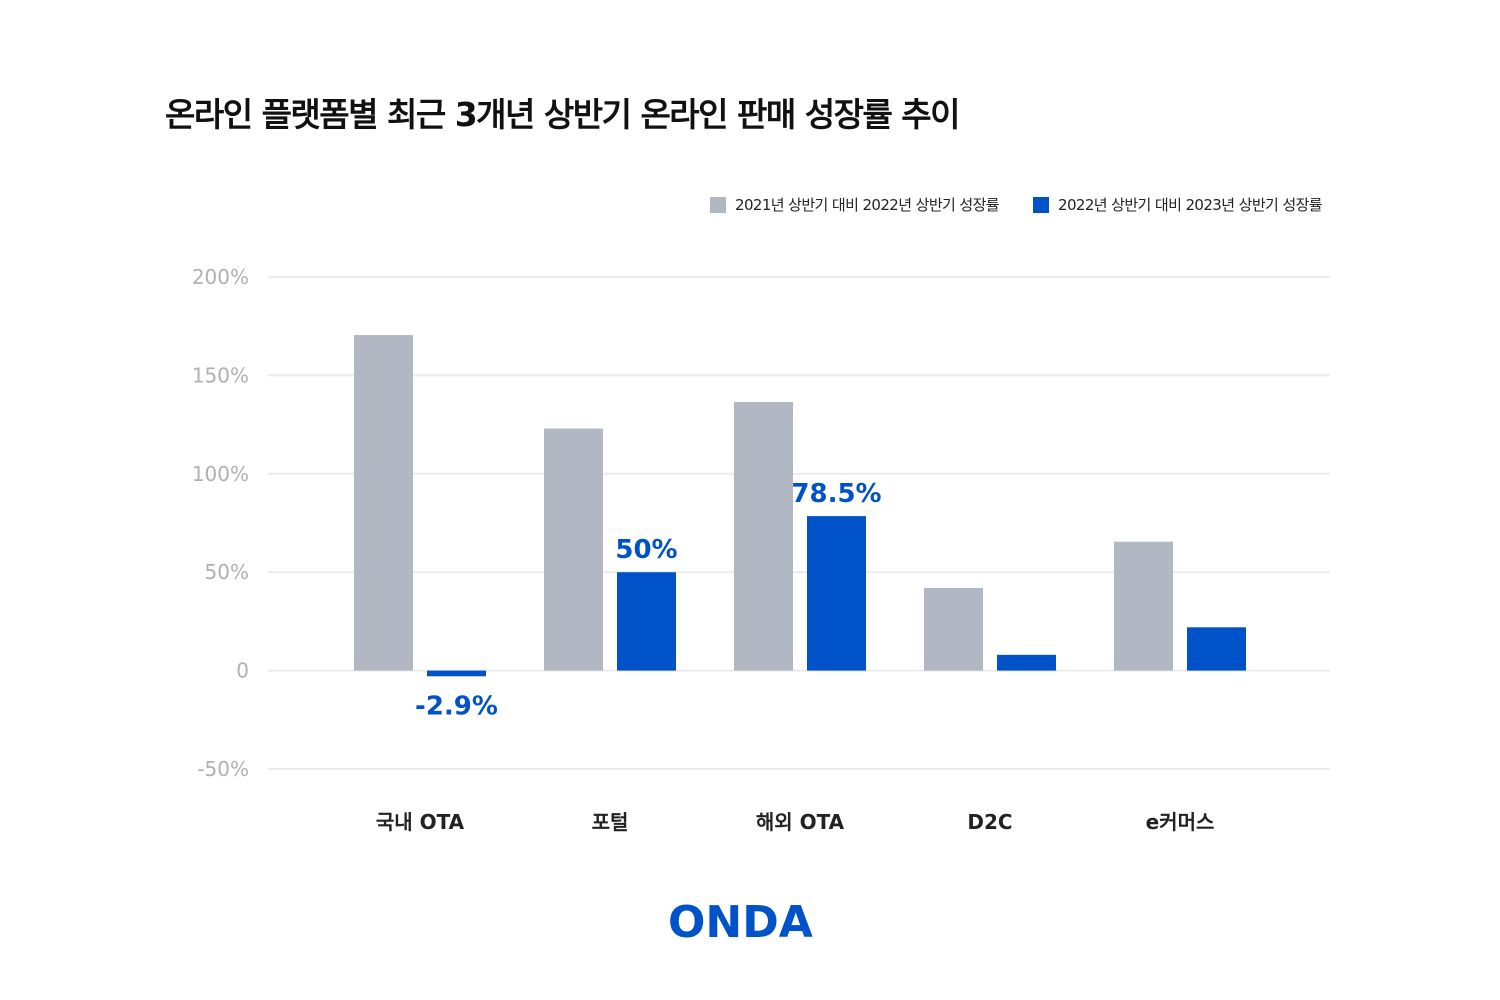 Image resolution: width=1500 pixels, height=1000 pixels. Describe the element at coordinates (456, 706) in the screenshot. I see `data-label: -2.9%` at that location.